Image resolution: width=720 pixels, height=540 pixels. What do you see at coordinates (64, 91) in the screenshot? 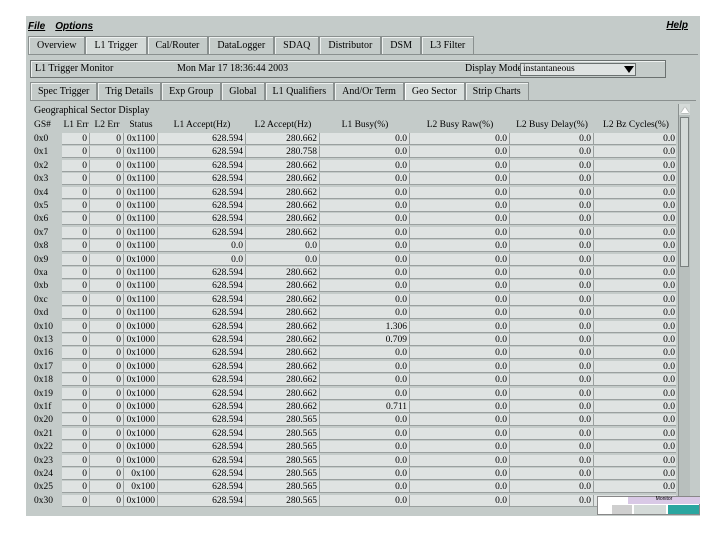
I see `subtab-spec-trigger: Spec Trigger` at bounding box center [64, 91].